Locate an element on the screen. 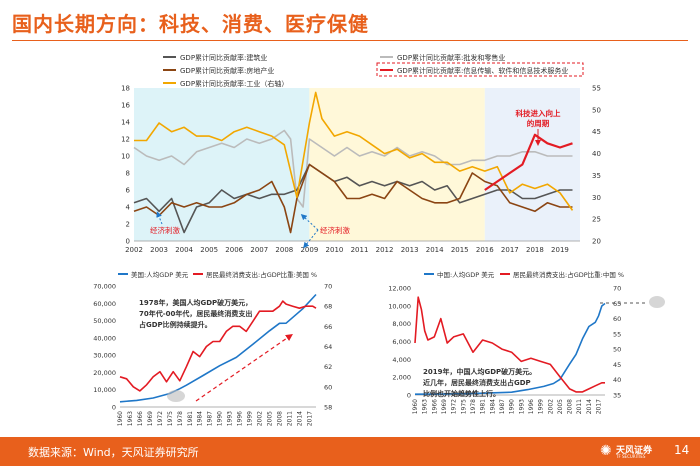 The width and height of the screenshot is (700, 466). cn-y-left-tick: 2,000 is located at coordinates (401, 378).